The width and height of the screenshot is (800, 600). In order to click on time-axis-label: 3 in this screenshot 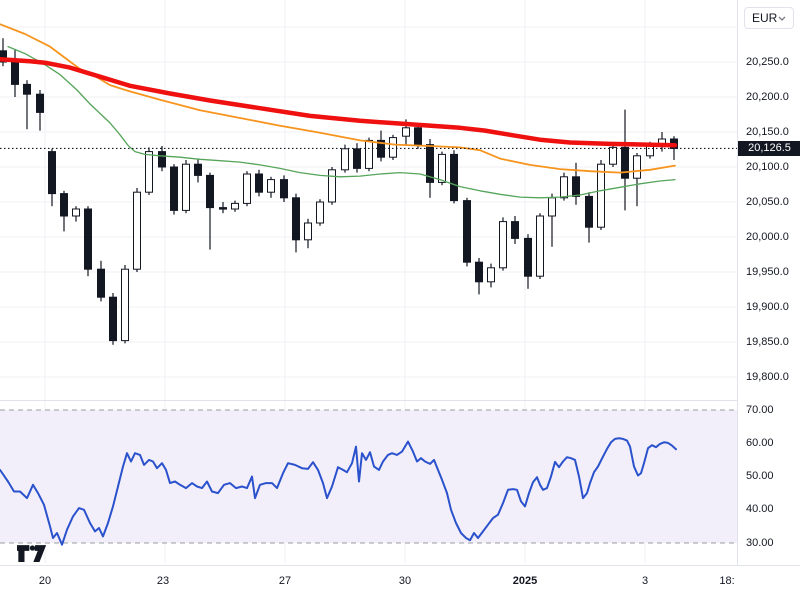, I will do `click(645, 581)`.